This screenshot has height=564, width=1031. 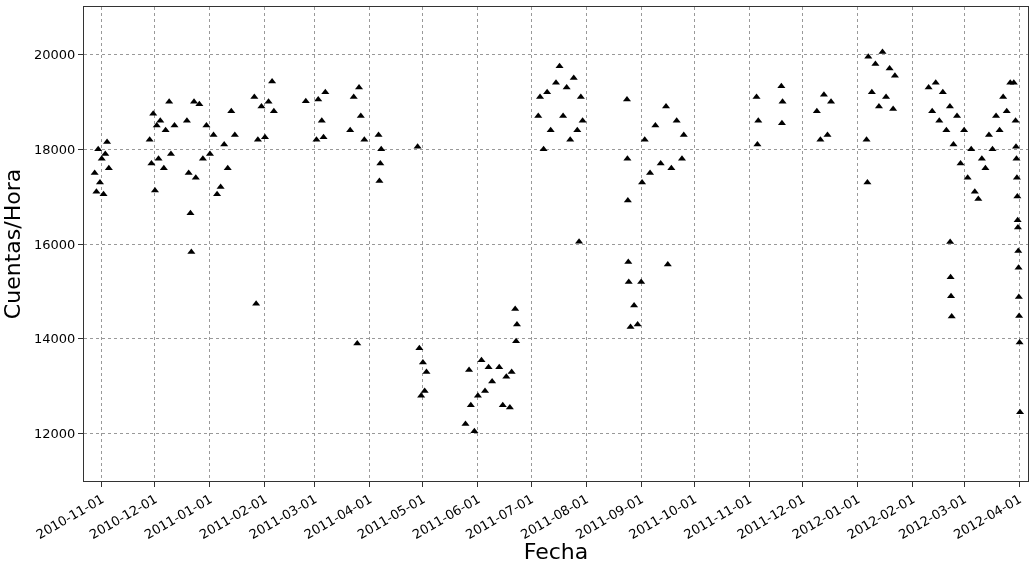 What do you see at coordinates (556, 551) in the screenshot?
I see `x-axis-title: Fecha` at bounding box center [556, 551].